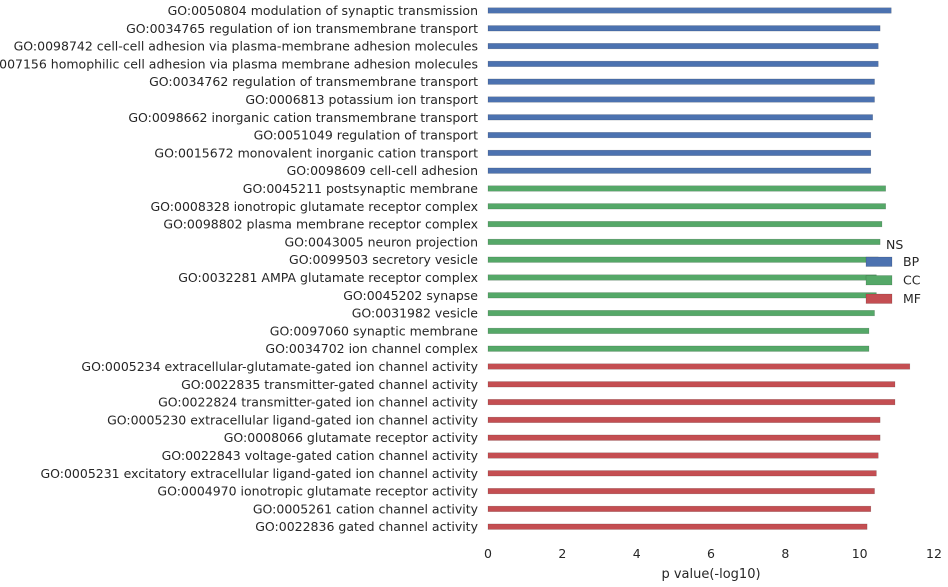 The height and width of the screenshot is (587, 948). What do you see at coordinates (879, 261) in the screenshot?
I see `legend-swatch-bp` at bounding box center [879, 261].